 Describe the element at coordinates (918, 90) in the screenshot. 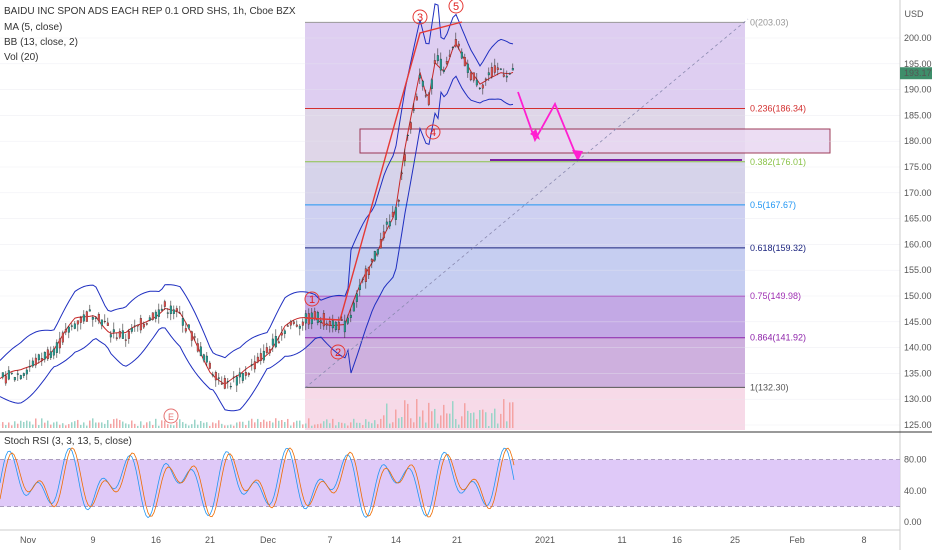

I see `price-tick: 190.00` at that location.